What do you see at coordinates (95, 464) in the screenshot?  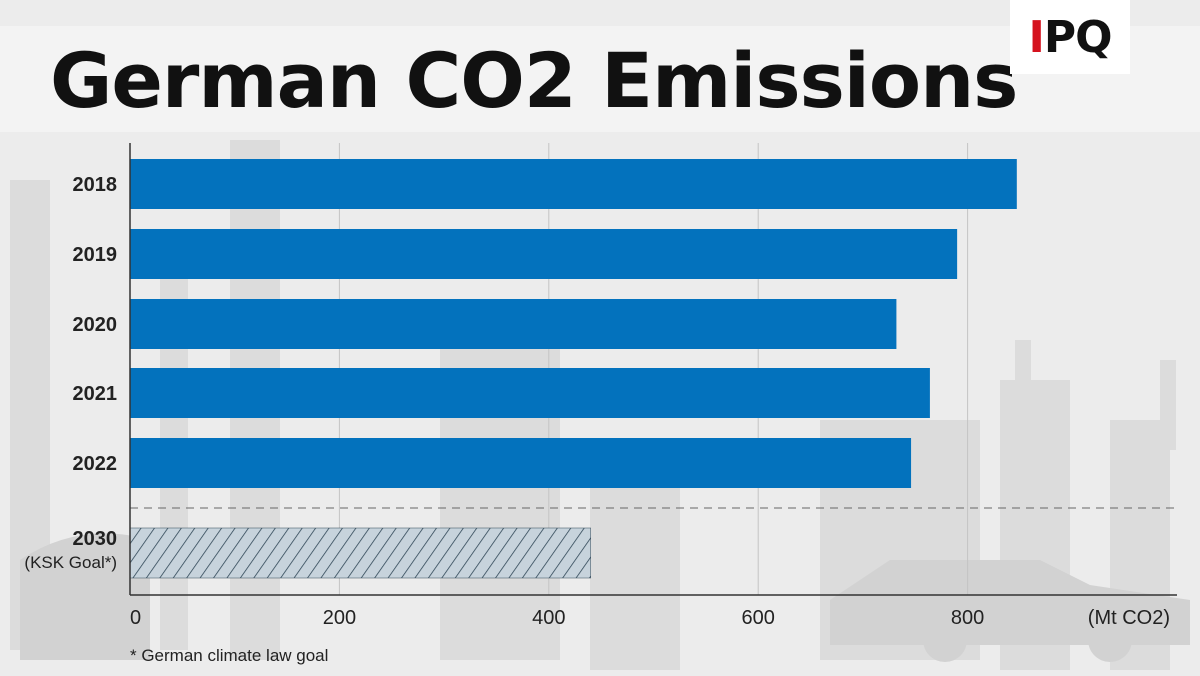 I see `category-label-2022: 2022` at bounding box center [95, 464].